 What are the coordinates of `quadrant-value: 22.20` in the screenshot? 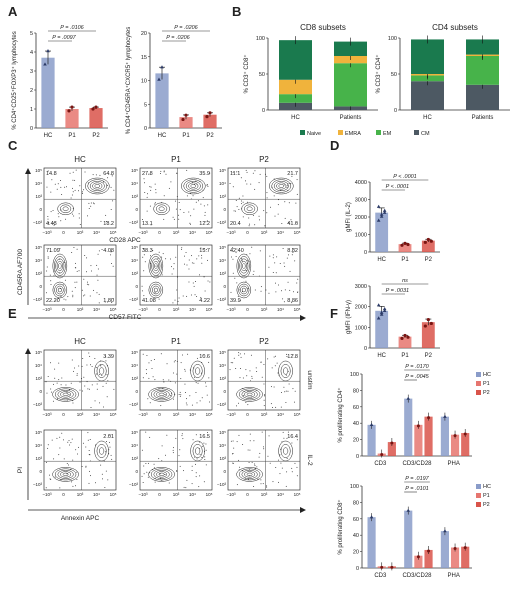 It's located at (53, 301).